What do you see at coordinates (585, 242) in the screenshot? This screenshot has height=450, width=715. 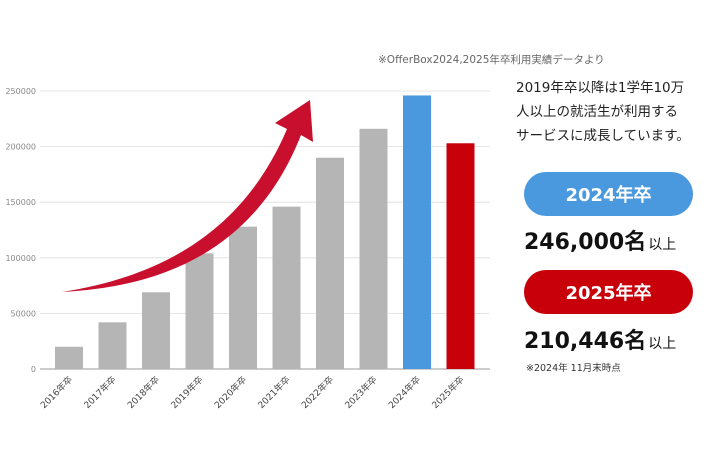 I see `count-2024-value: 246,000名` at bounding box center [585, 242].